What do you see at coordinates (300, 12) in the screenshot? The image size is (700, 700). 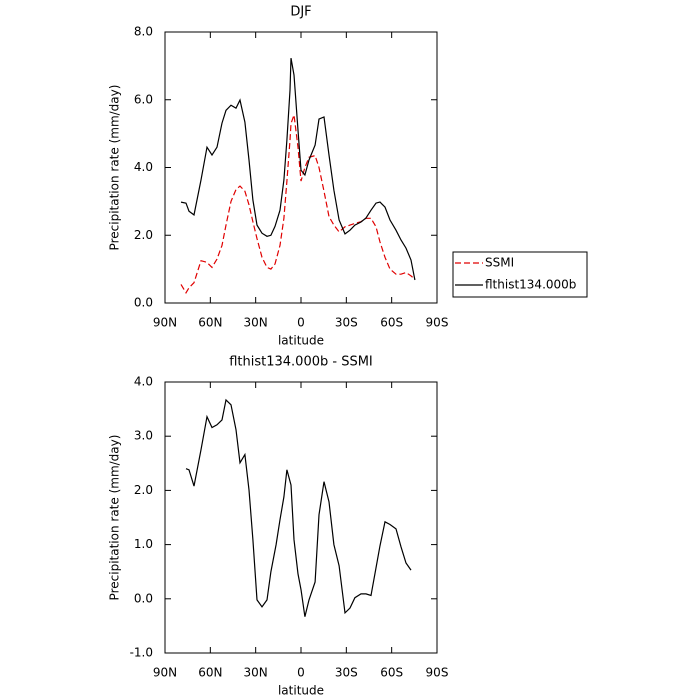 I see `chart-title: DJF` at bounding box center [300, 12].